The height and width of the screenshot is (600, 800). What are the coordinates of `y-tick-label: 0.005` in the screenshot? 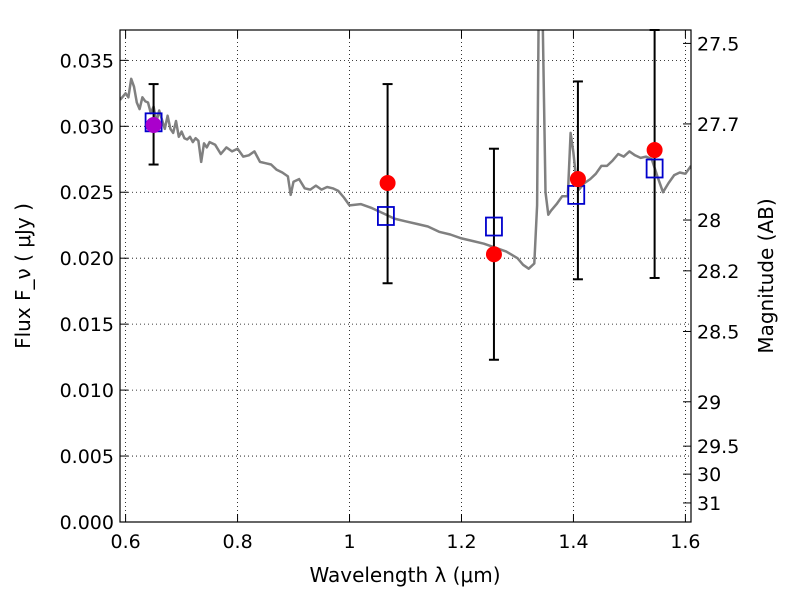 It's located at (87, 457).